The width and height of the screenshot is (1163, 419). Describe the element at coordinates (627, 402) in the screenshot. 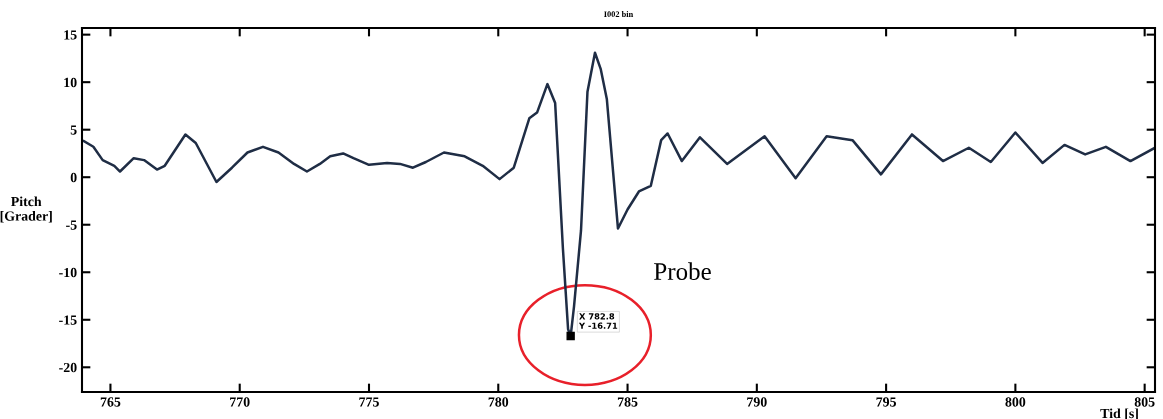

I see `x-tick-label: 785` at that location.